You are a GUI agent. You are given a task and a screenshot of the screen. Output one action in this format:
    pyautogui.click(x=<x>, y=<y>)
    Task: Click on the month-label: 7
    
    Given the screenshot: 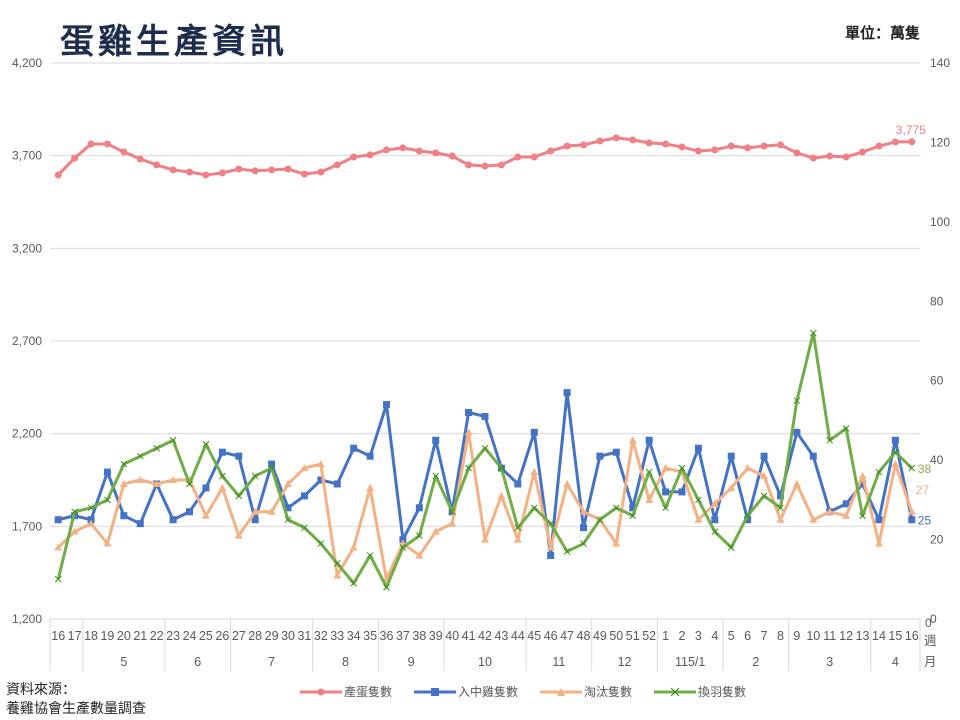 What is the action you would take?
    pyautogui.click(x=271, y=662)
    